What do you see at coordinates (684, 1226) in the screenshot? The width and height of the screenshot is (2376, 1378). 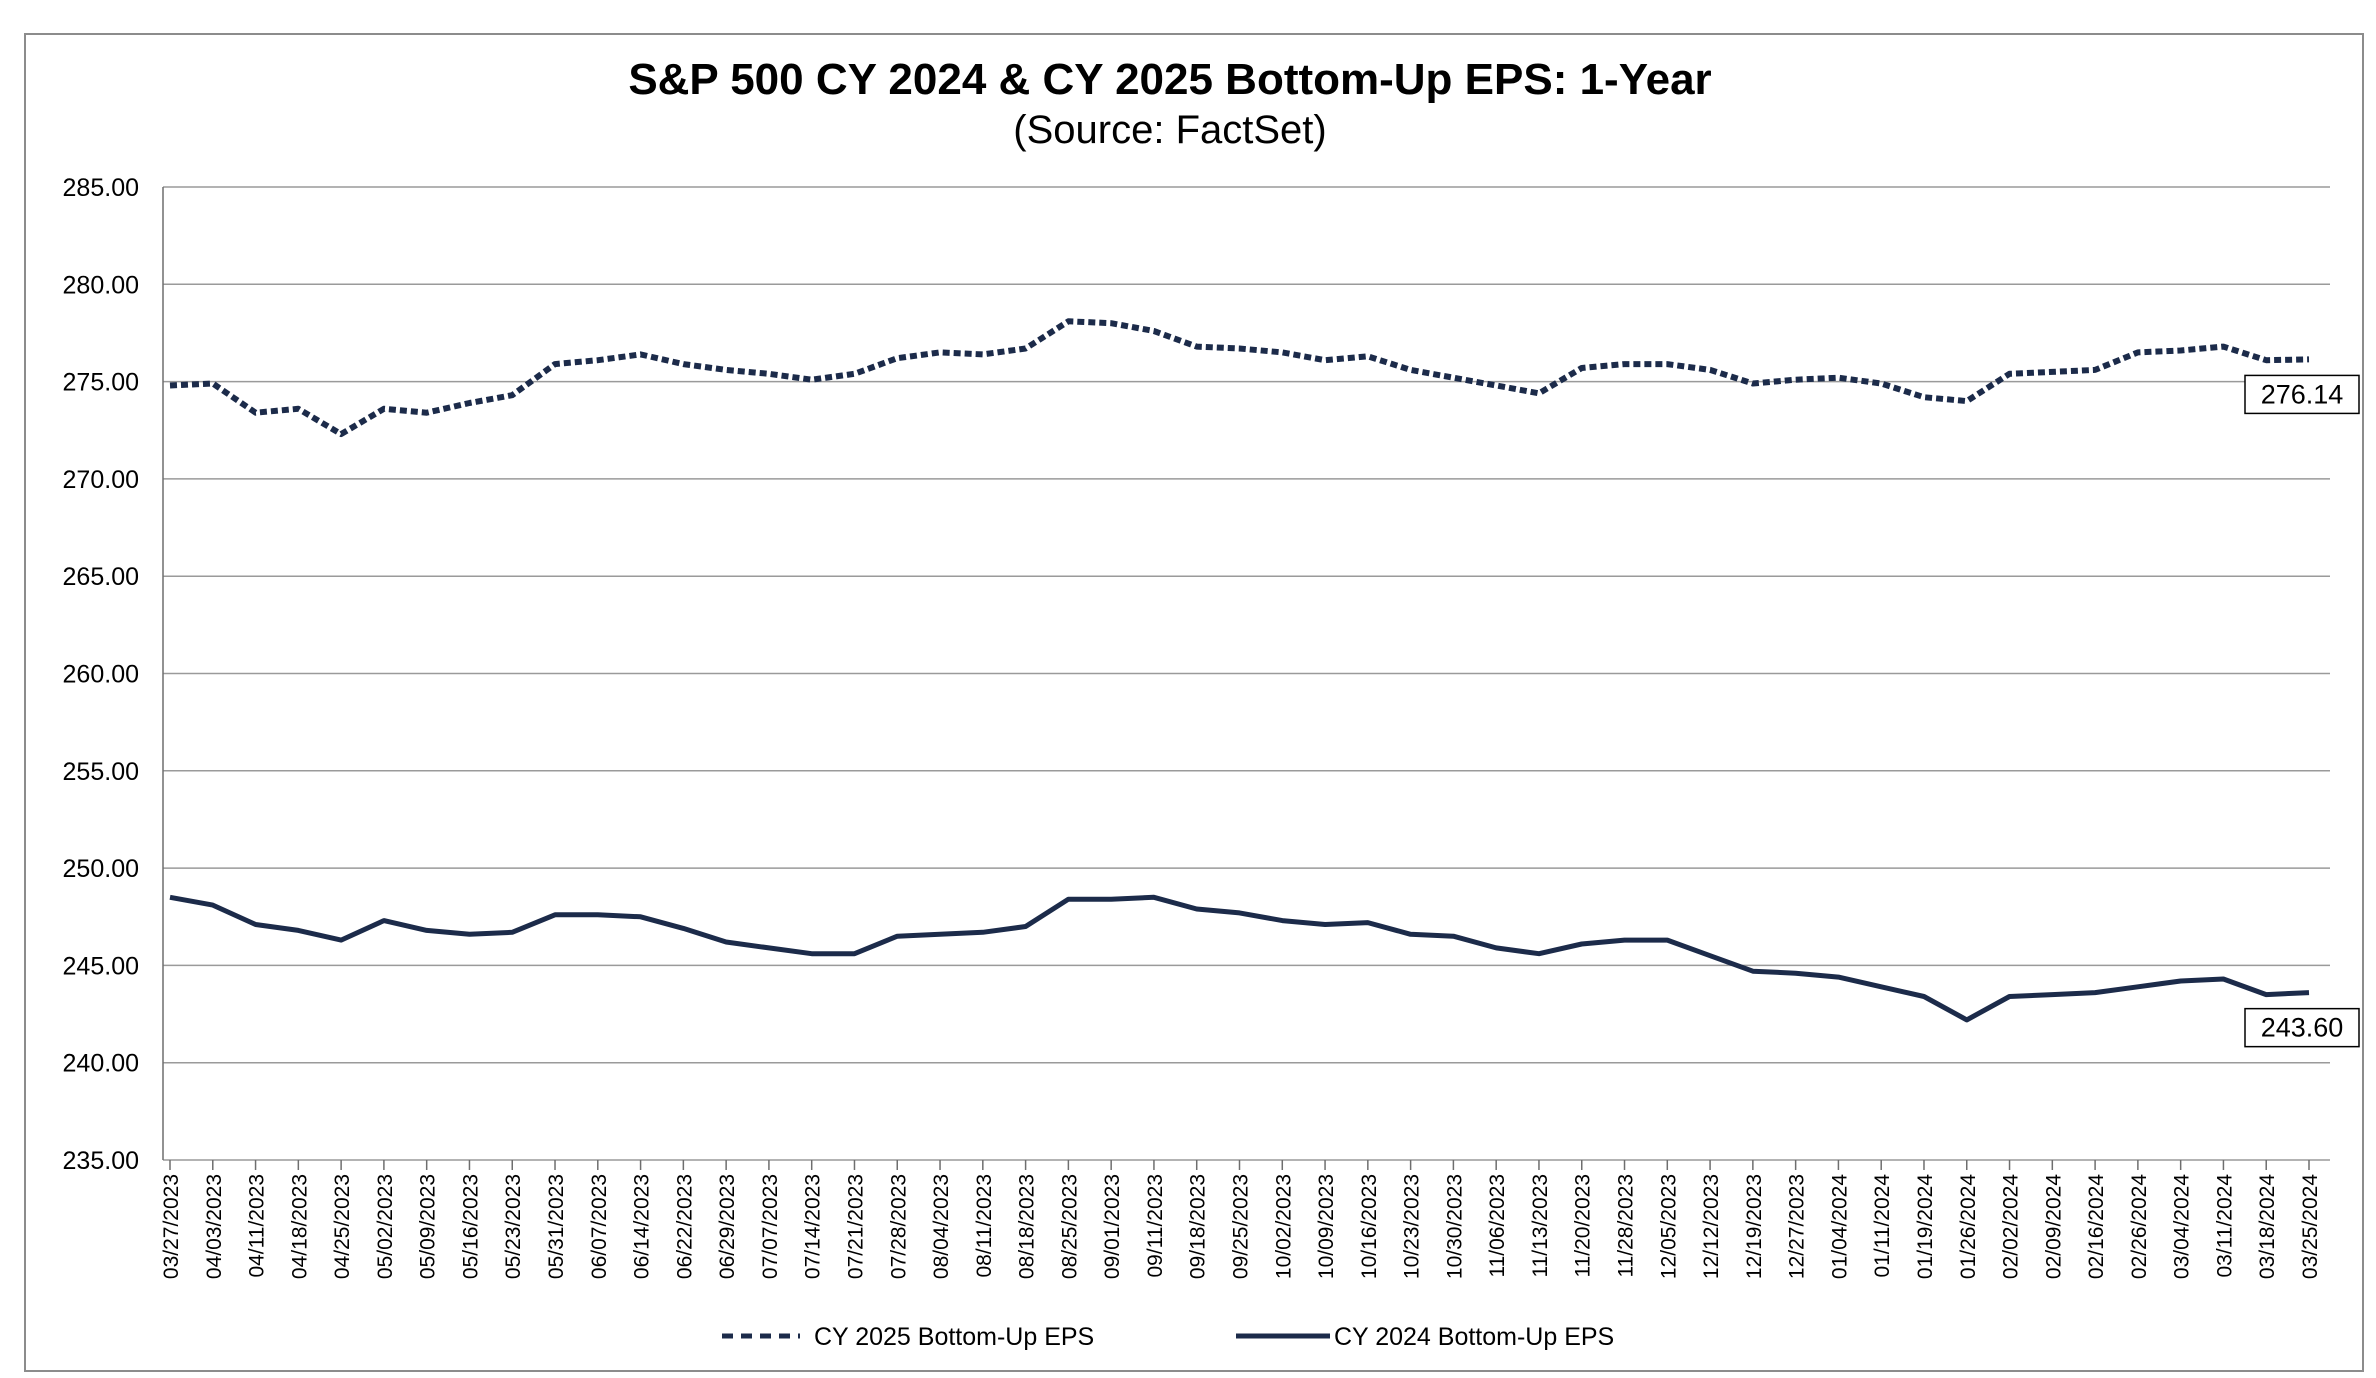 I see `x-tick-label: 06/22/2023` at bounding box center [684, 1226].